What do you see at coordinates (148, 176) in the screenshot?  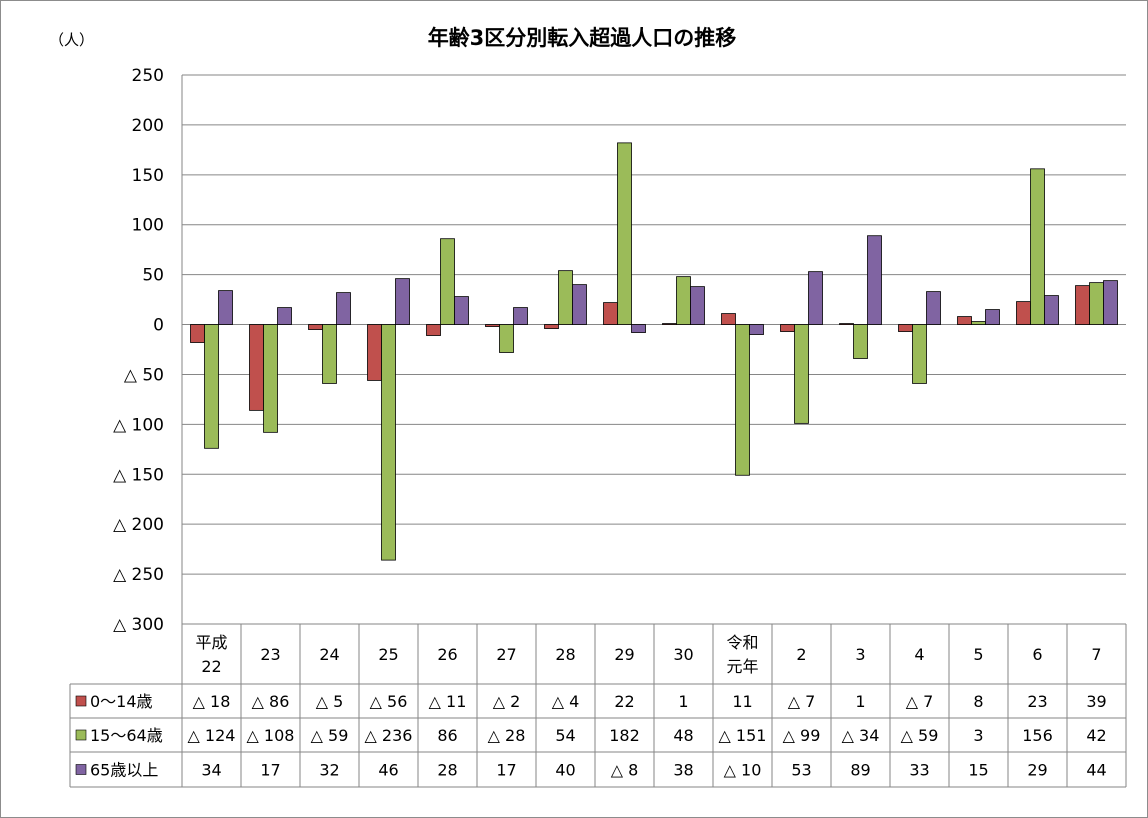 I see `y-tick-label: 150` at bounding box center [148, 176].